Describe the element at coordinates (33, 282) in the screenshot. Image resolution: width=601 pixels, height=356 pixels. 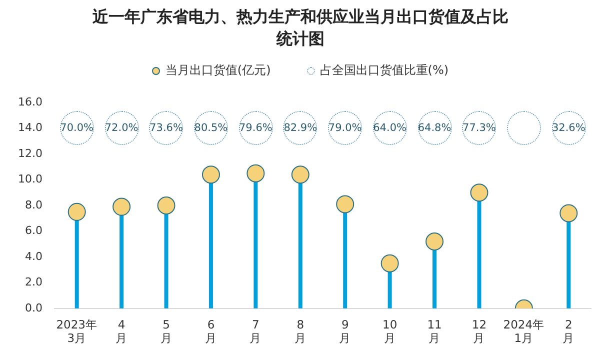
I see `y-tick-label: 2.0` at that location.